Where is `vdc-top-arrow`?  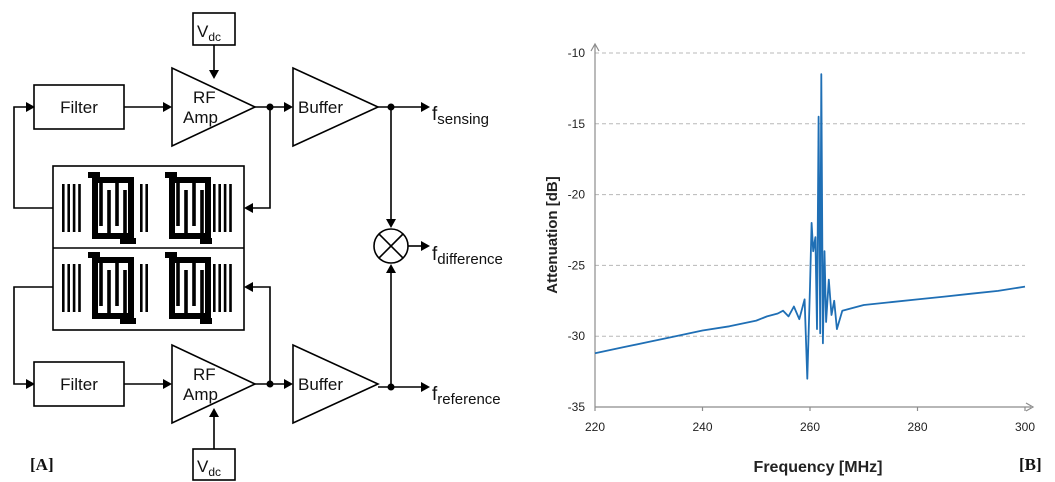
vdc-top-arrow is located at coordinates (214, 74).